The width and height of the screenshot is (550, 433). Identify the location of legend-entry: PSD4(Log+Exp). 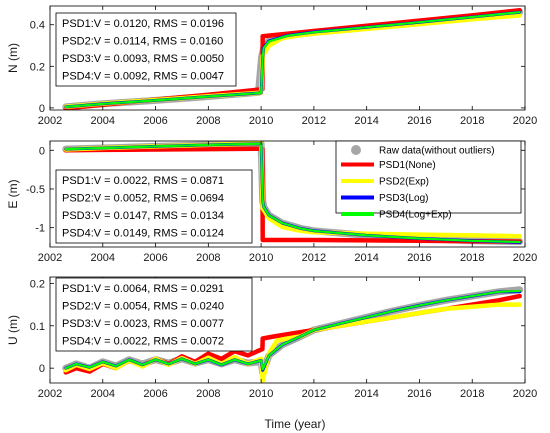
(396, 215).